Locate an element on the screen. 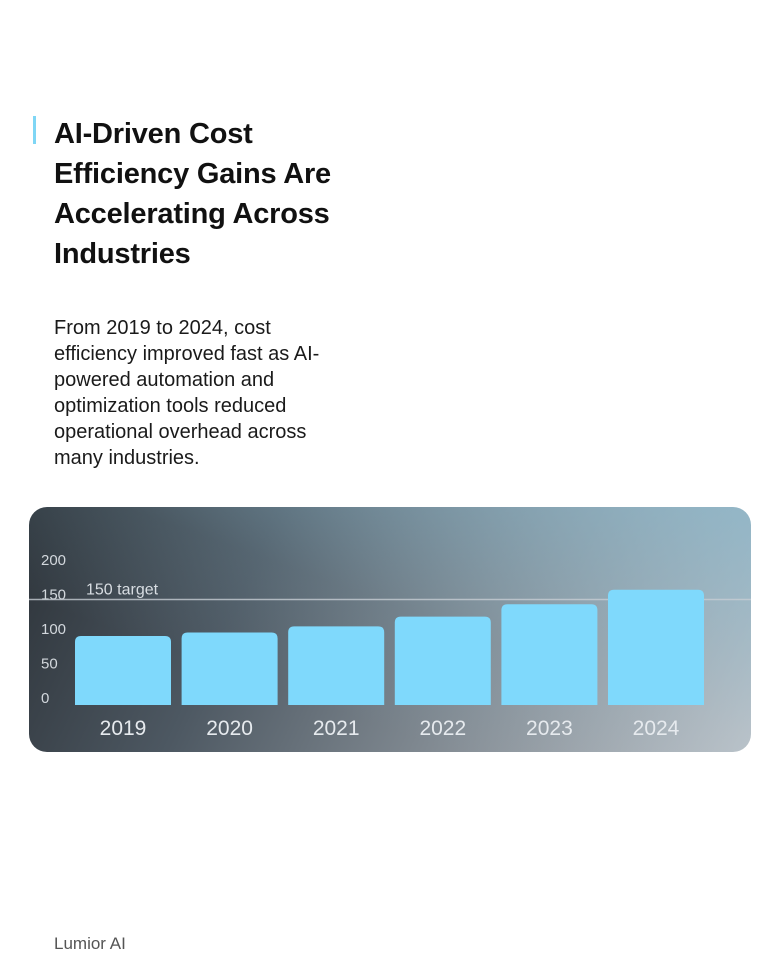  y-tick-label: 200 is located at coordinates (53, 560).